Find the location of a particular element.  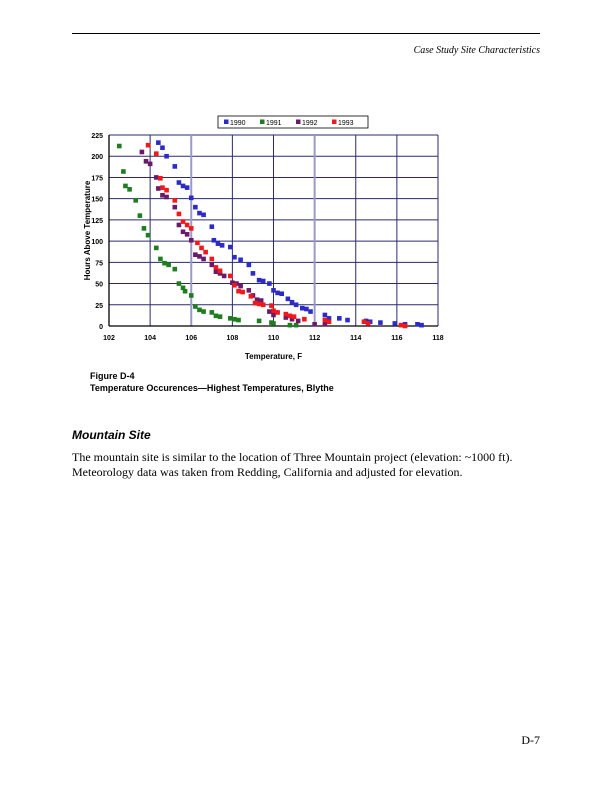

legend-box is located at coordinates (293, 122).